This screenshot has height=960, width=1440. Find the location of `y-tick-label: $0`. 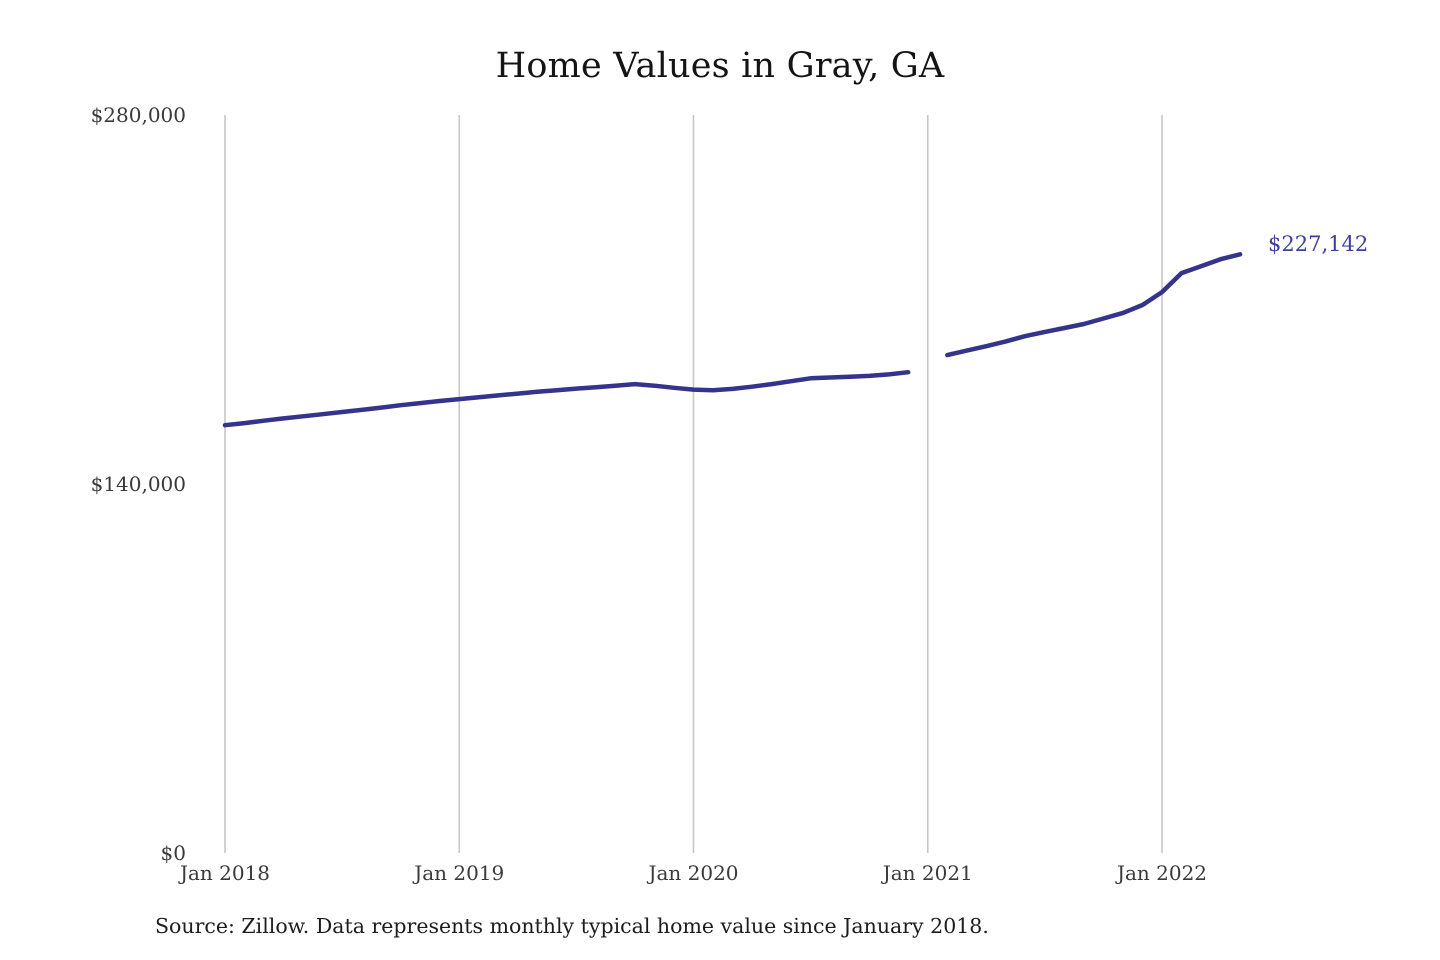

y-tick-label: $0 is located at coordinates (173, 853).